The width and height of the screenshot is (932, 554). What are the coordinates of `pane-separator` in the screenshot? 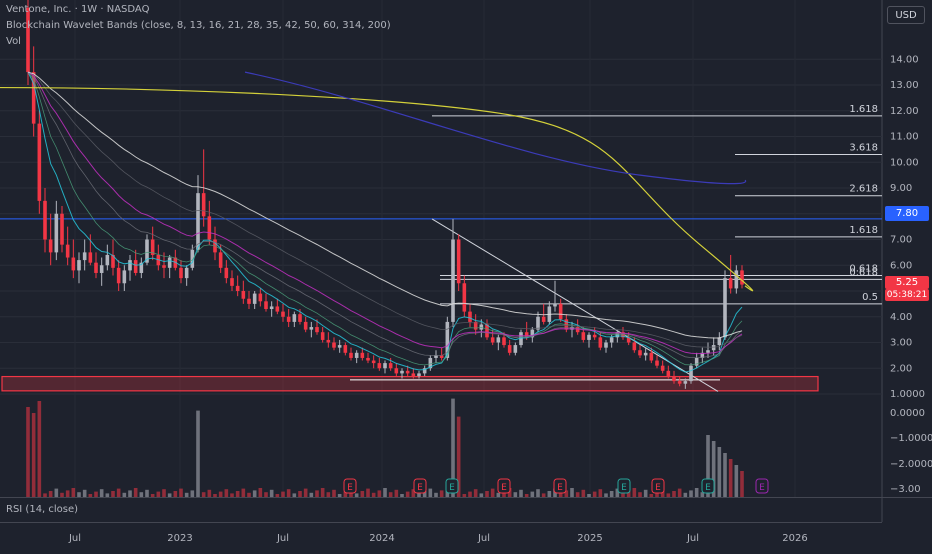 It's located at (466, 497).